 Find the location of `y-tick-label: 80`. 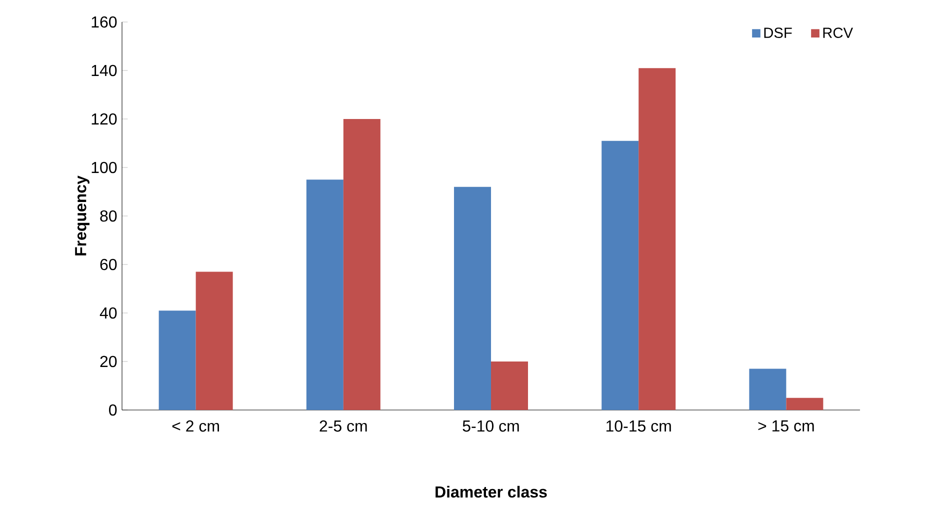

y-tick-label: 80 is located at coordinates (108, 216).